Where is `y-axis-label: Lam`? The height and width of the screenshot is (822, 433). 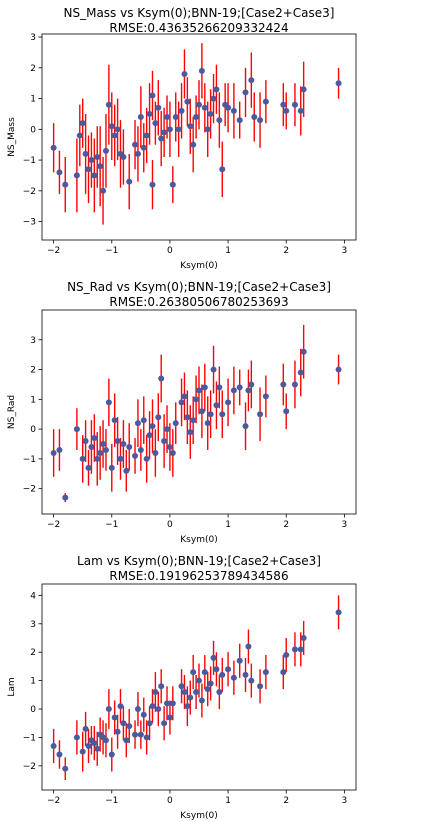 y-axis-label: Lam is located at coordinates (12, 686).